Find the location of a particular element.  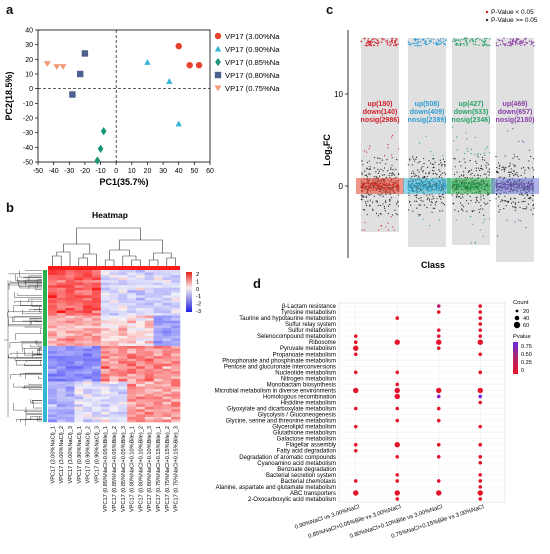

x-tick-label: 10 is located at coordinates (132, 171).